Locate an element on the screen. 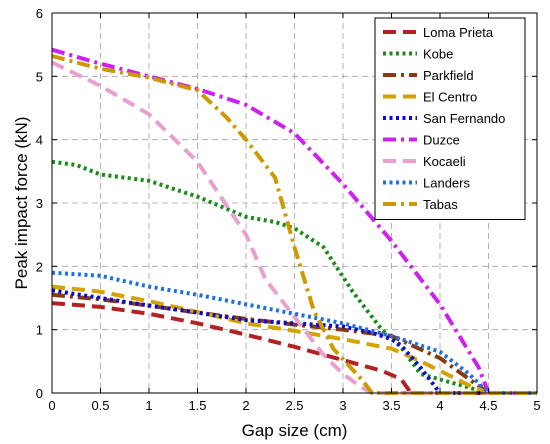  legend-label: Kobe is located at coordinates (438, 54).